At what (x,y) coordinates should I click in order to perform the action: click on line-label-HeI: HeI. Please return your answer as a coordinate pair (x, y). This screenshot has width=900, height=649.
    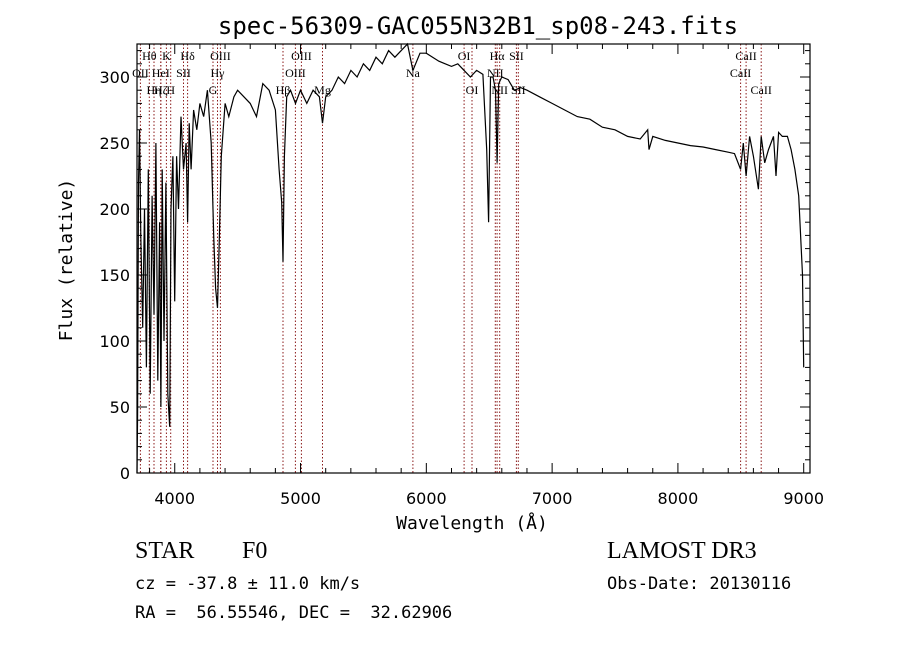
    Looking at the image, I should click on (161, 73).